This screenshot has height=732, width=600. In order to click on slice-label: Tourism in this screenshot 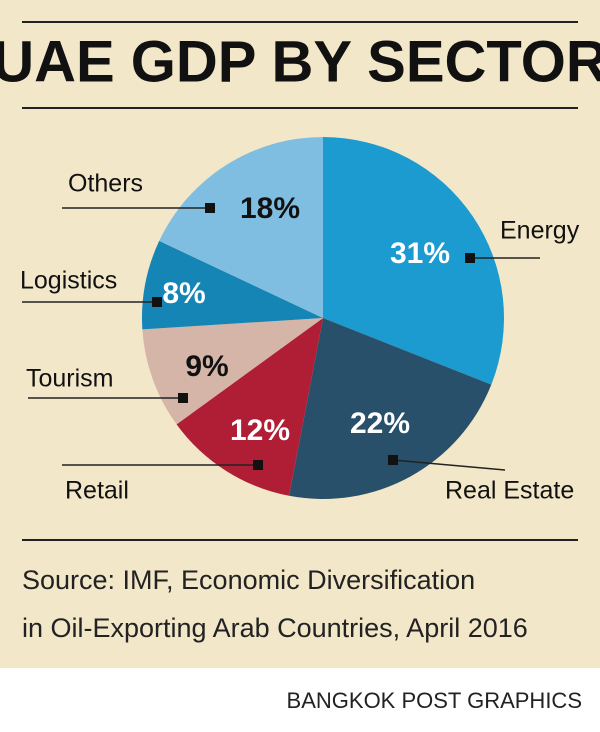, I will do `click(70, 379)`.